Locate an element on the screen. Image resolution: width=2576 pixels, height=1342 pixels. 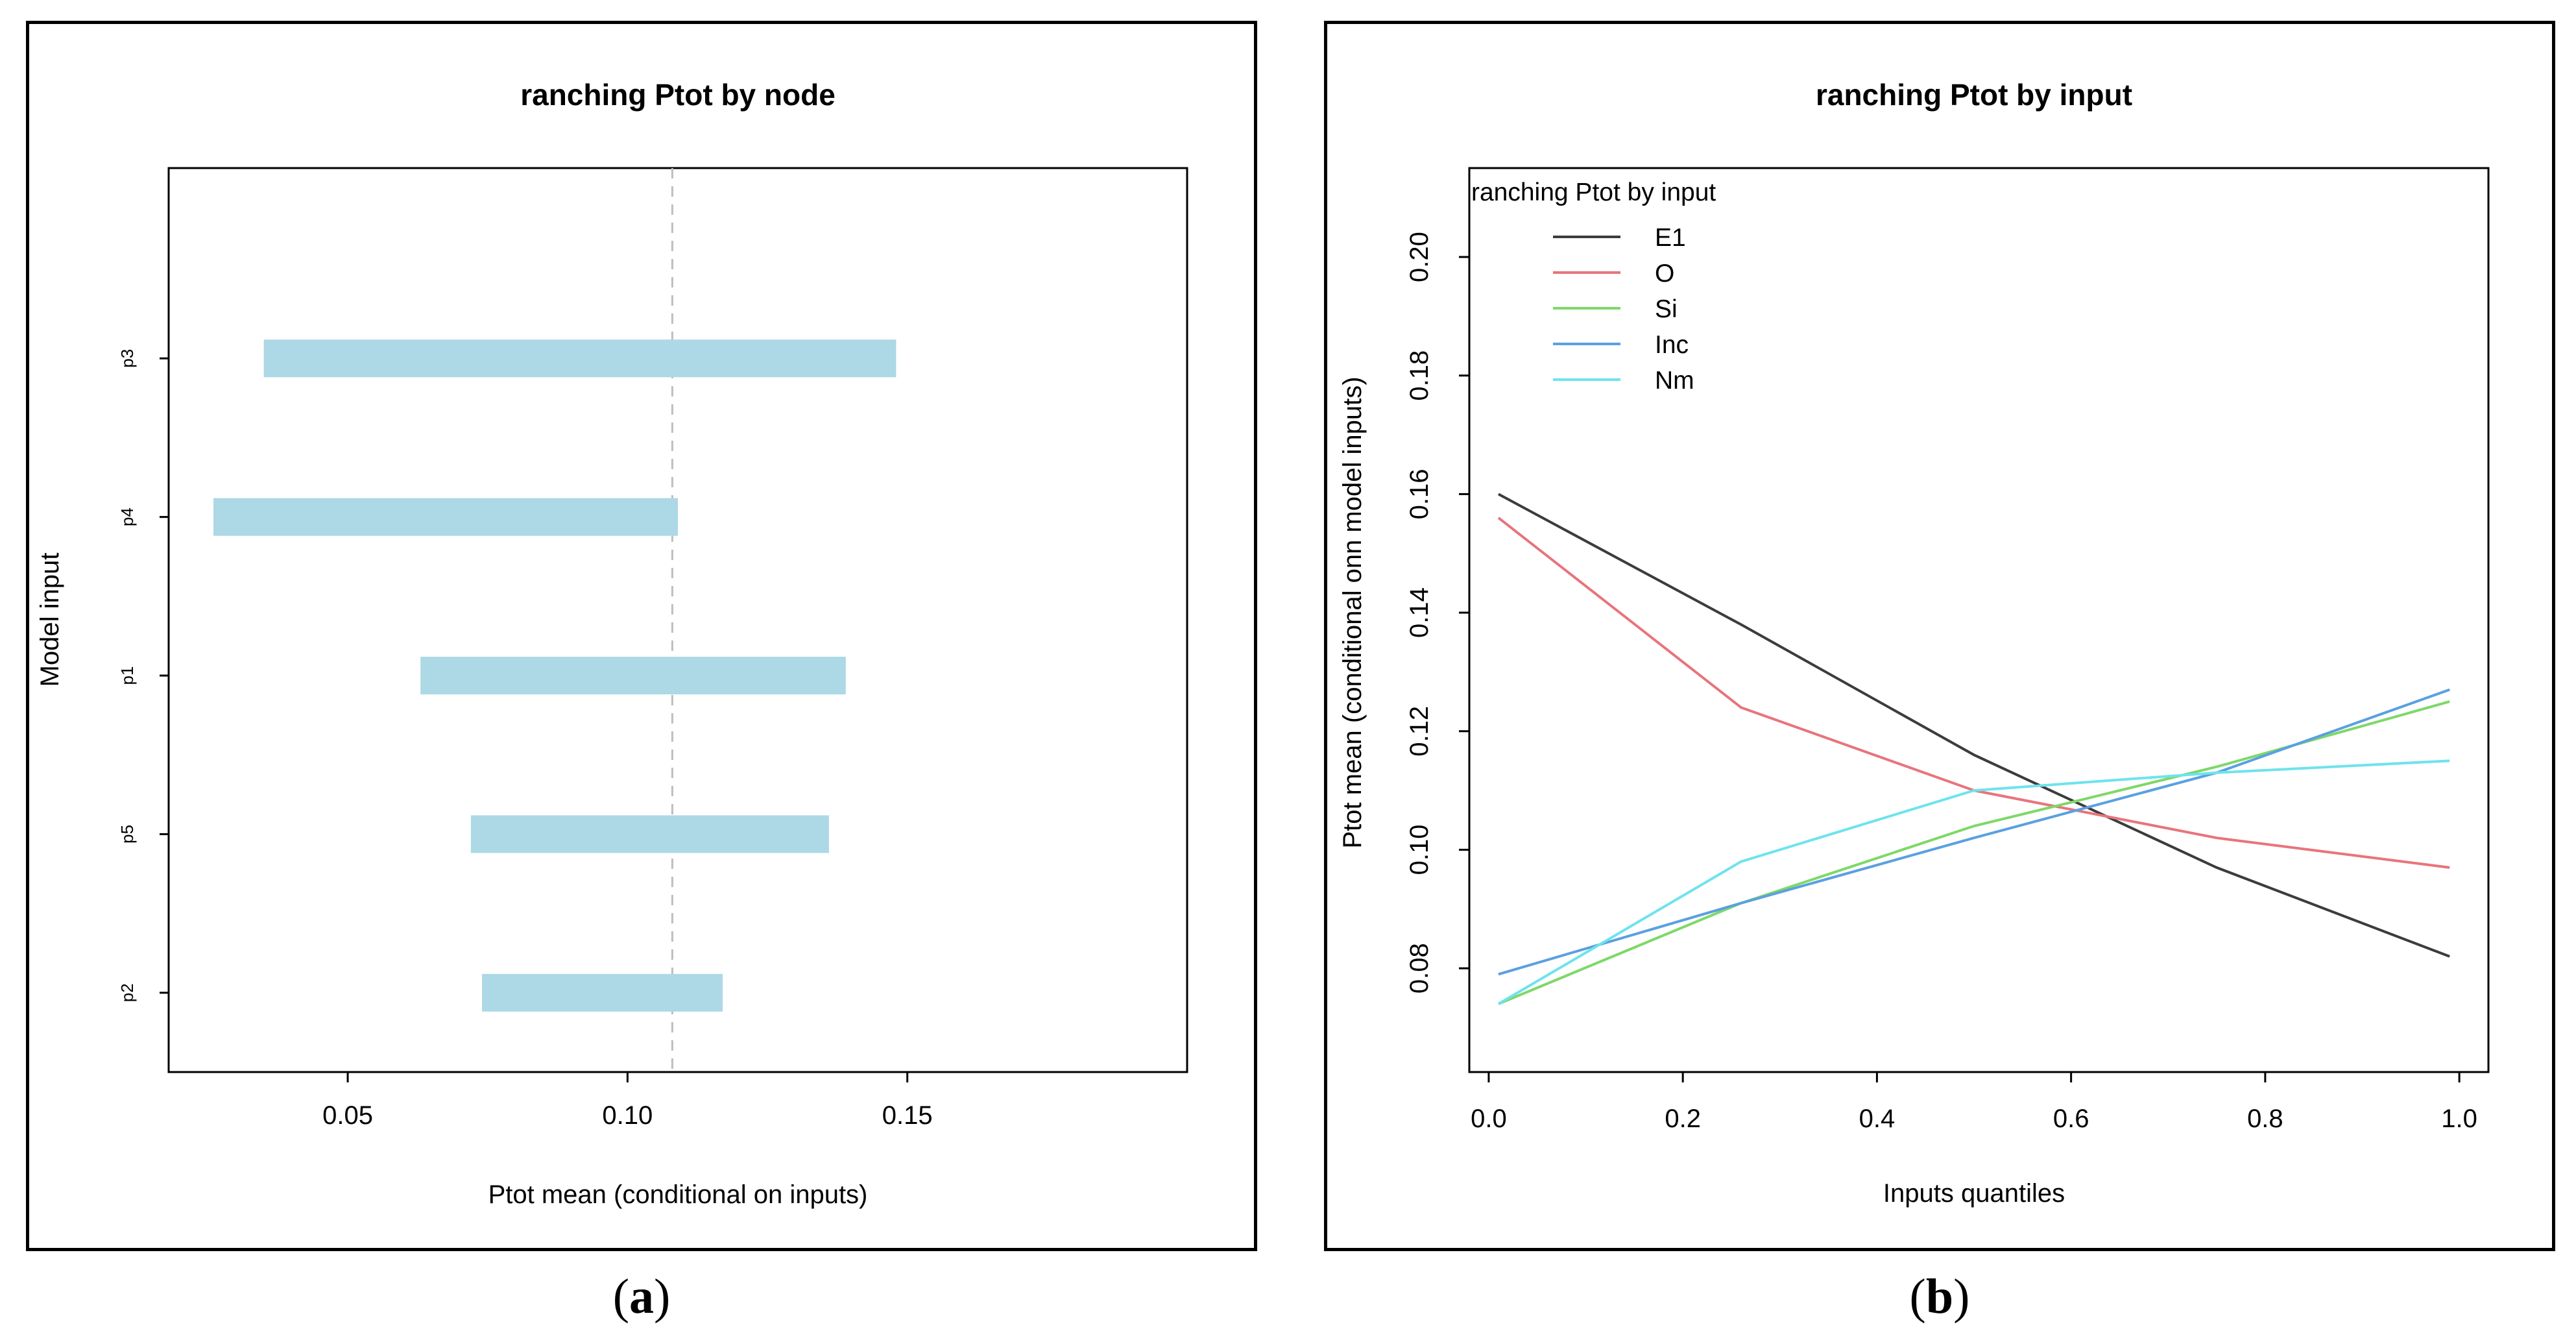
chart-a-y-axis-label: Model input is located at coordinates (50, 620).